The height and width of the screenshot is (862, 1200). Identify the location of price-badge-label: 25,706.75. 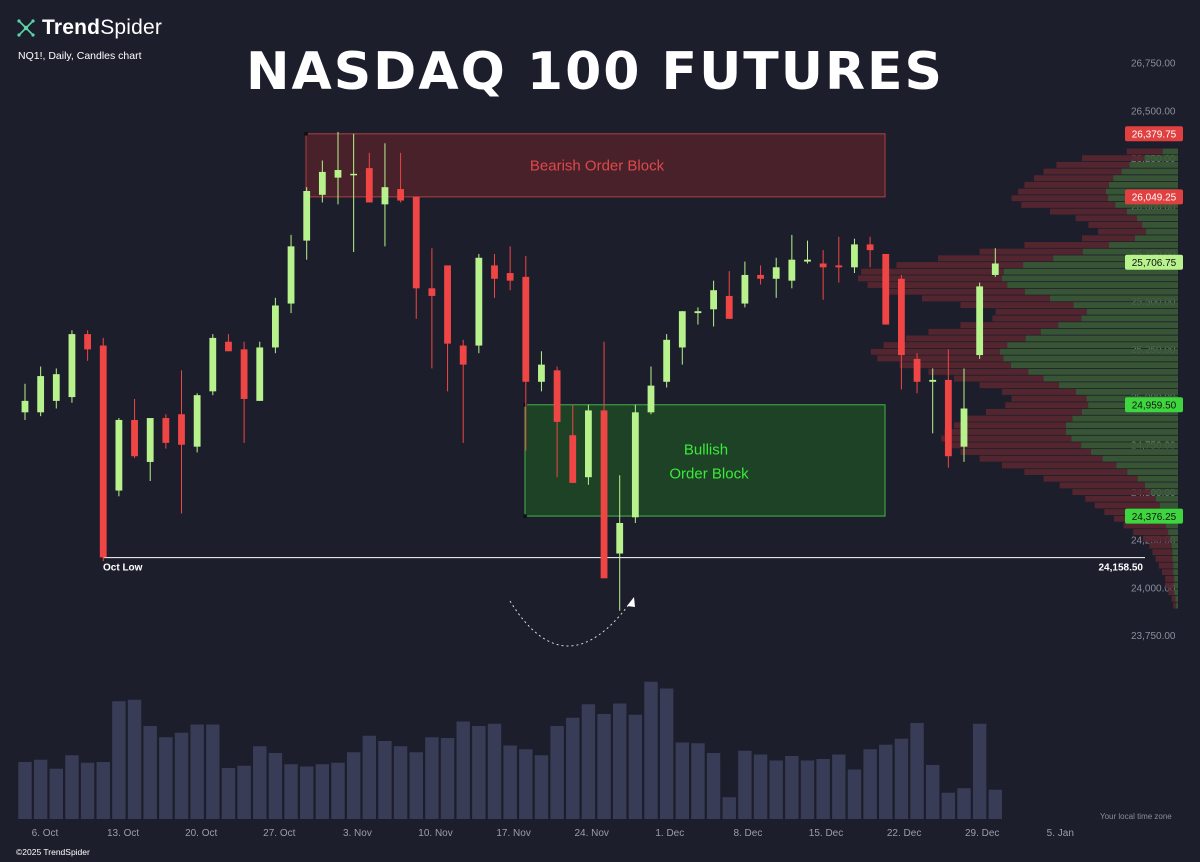
(1154, 263).